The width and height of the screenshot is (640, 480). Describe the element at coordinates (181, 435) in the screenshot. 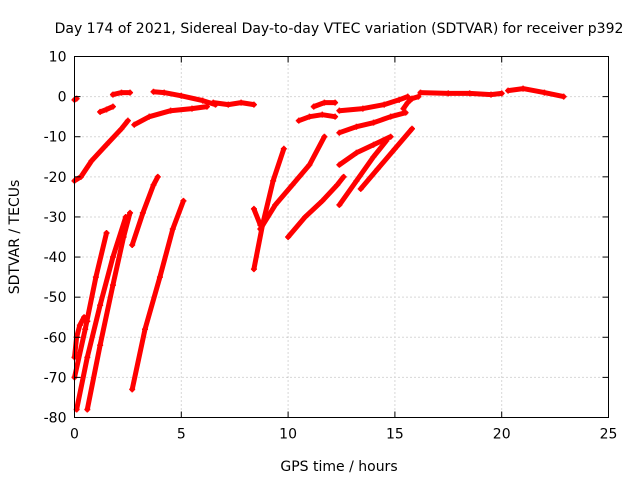

I see `x-tick-label: 5` at that location.